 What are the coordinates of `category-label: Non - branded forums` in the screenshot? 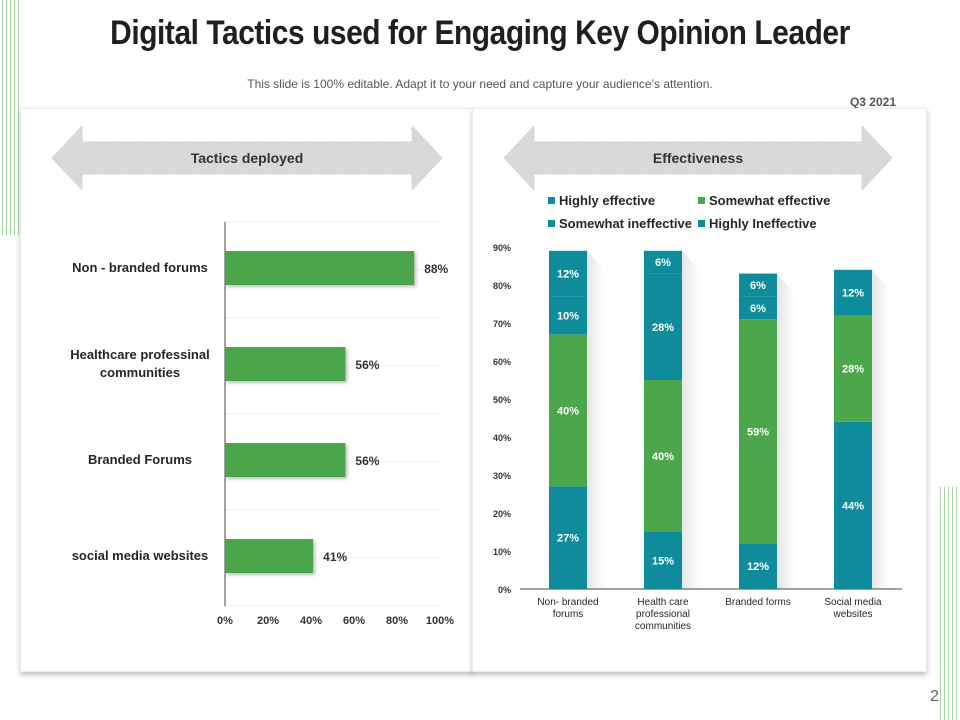 It's located at (140, 267).